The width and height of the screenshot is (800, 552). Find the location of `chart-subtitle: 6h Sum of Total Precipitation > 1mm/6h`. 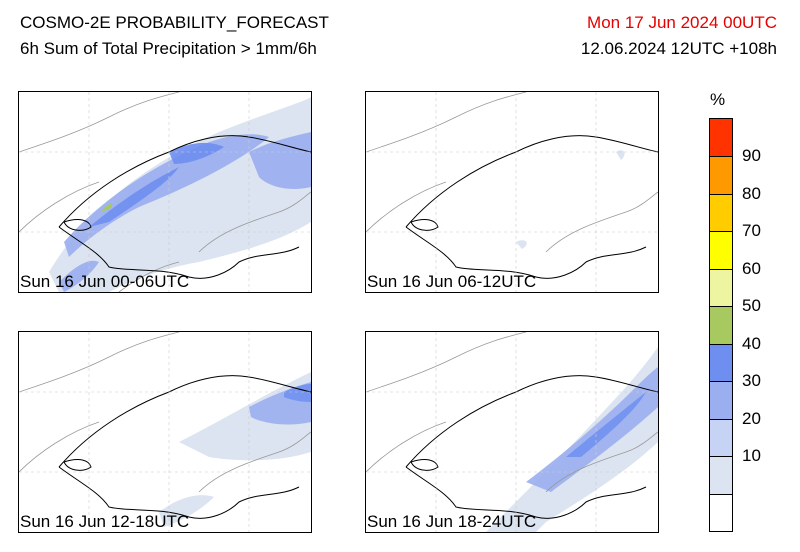

chart-subtitle: 6h Sum of Total Precipitation > 1mm/6h is located at coordinates (168, 48).